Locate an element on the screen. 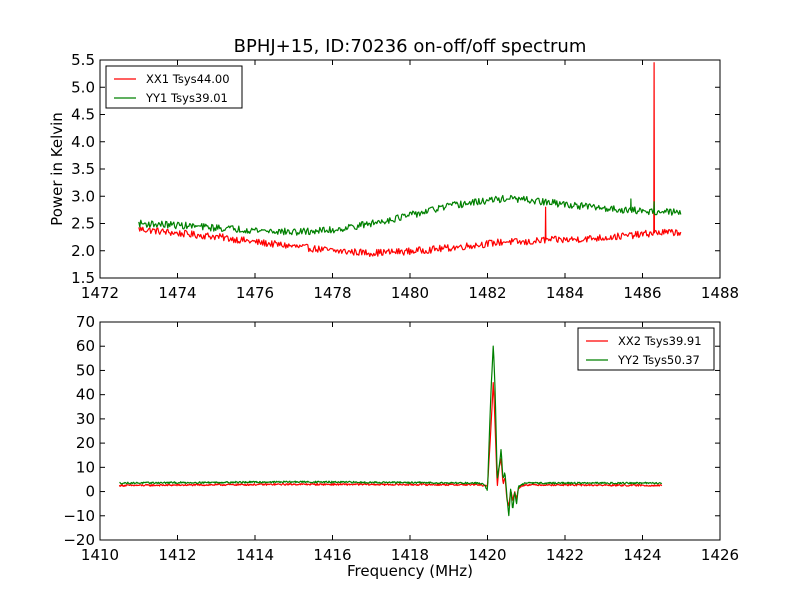 The image size is (800, 600). y-tick-label: 4.5 is located at coordinates (83, 115).